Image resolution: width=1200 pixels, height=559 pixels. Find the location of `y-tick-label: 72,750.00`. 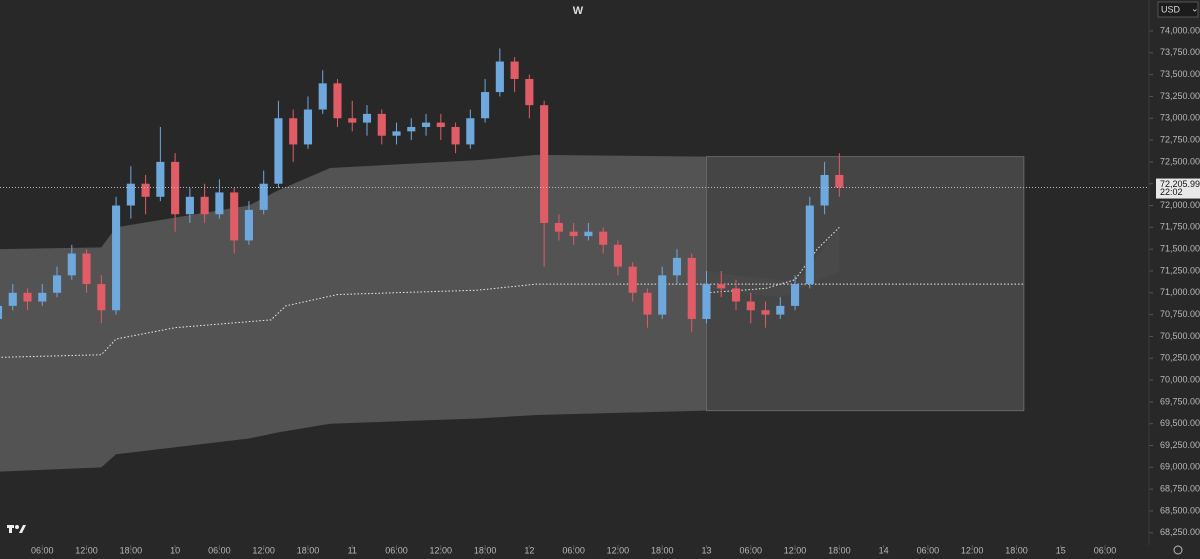

y-tick-label: 72,750.00 is located at coordinates (1180, 139).